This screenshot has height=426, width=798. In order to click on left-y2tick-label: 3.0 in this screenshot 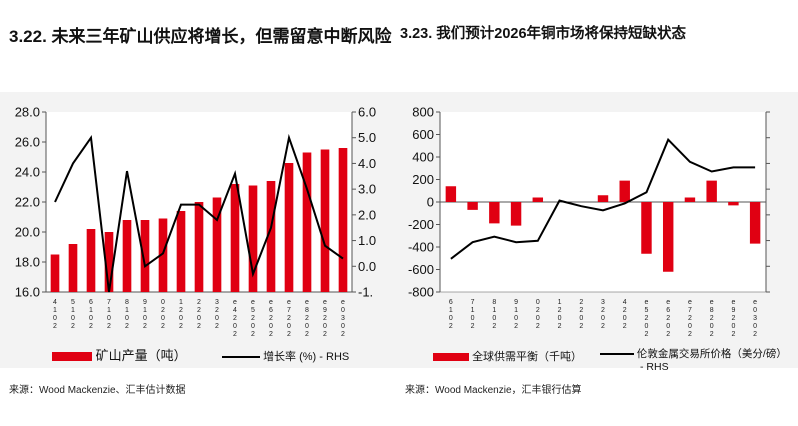, I will do `click(367, 189)`.